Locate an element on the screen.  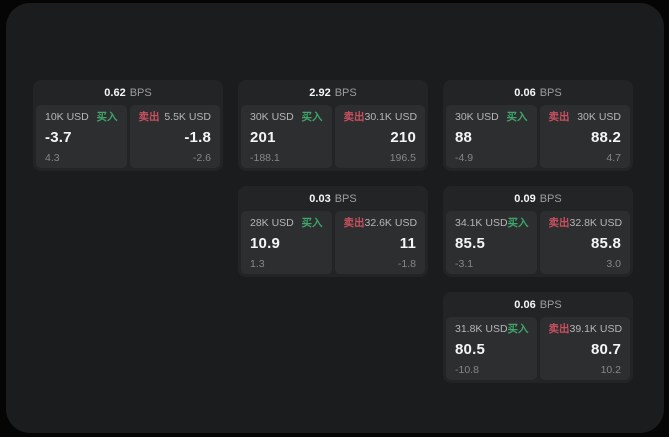
sell-price: 88.2 is located at coordinates (606, 137).